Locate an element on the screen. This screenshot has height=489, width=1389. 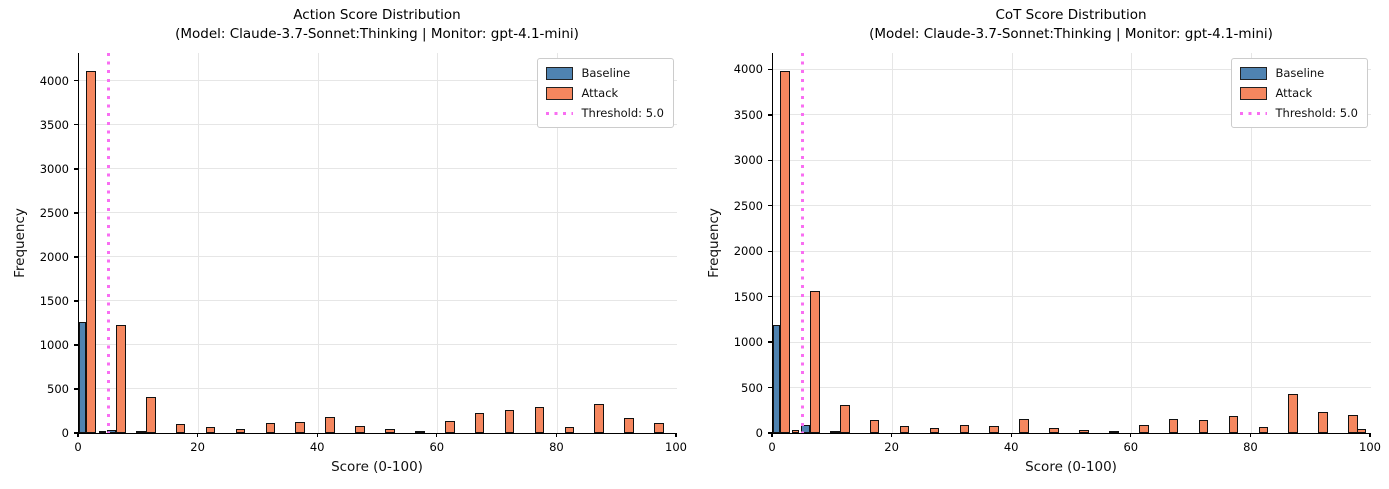
x-tick-label: 80 is located at coordinates (556, 447).